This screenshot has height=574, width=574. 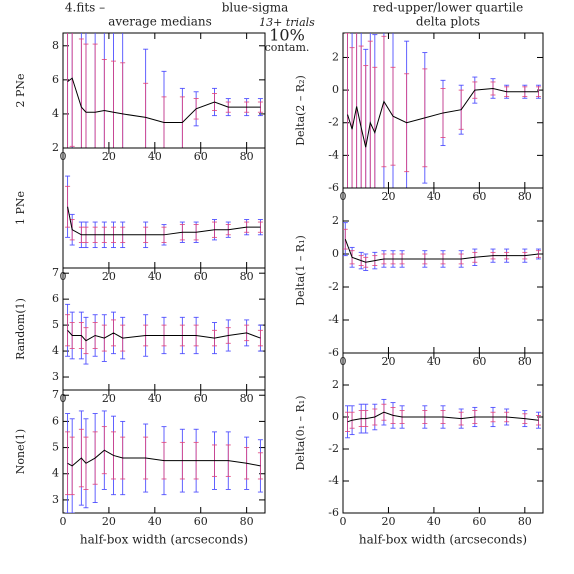 What do you see at coordinates (55, 45) in the screenshot?
I see `y-tick-label: 8` at bounding box center [55, 45].